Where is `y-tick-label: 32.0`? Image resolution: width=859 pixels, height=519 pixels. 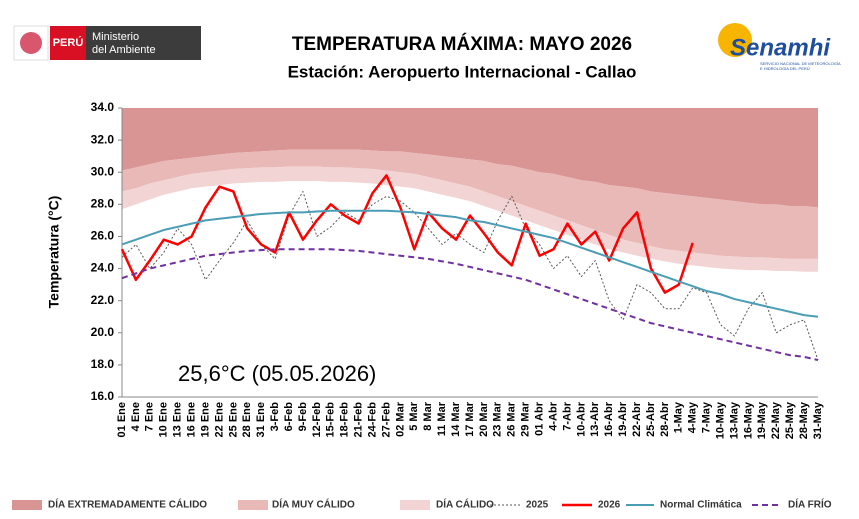 y-tick-label: 32.0 is located at coordinates (103, 139).